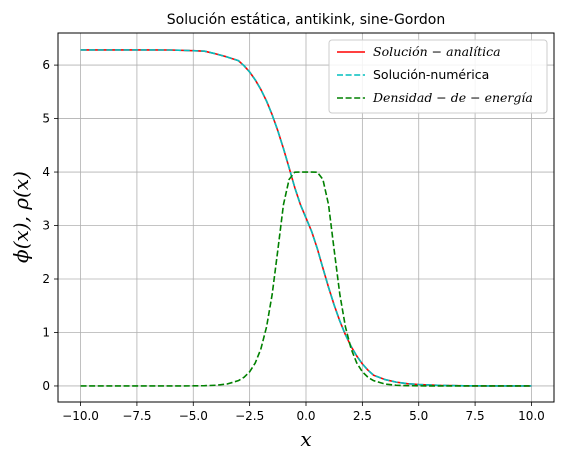  Describe the element at coordinates (431, 74) in the screenshot. I see `legend-label-2: Solución-numérica` at that location.